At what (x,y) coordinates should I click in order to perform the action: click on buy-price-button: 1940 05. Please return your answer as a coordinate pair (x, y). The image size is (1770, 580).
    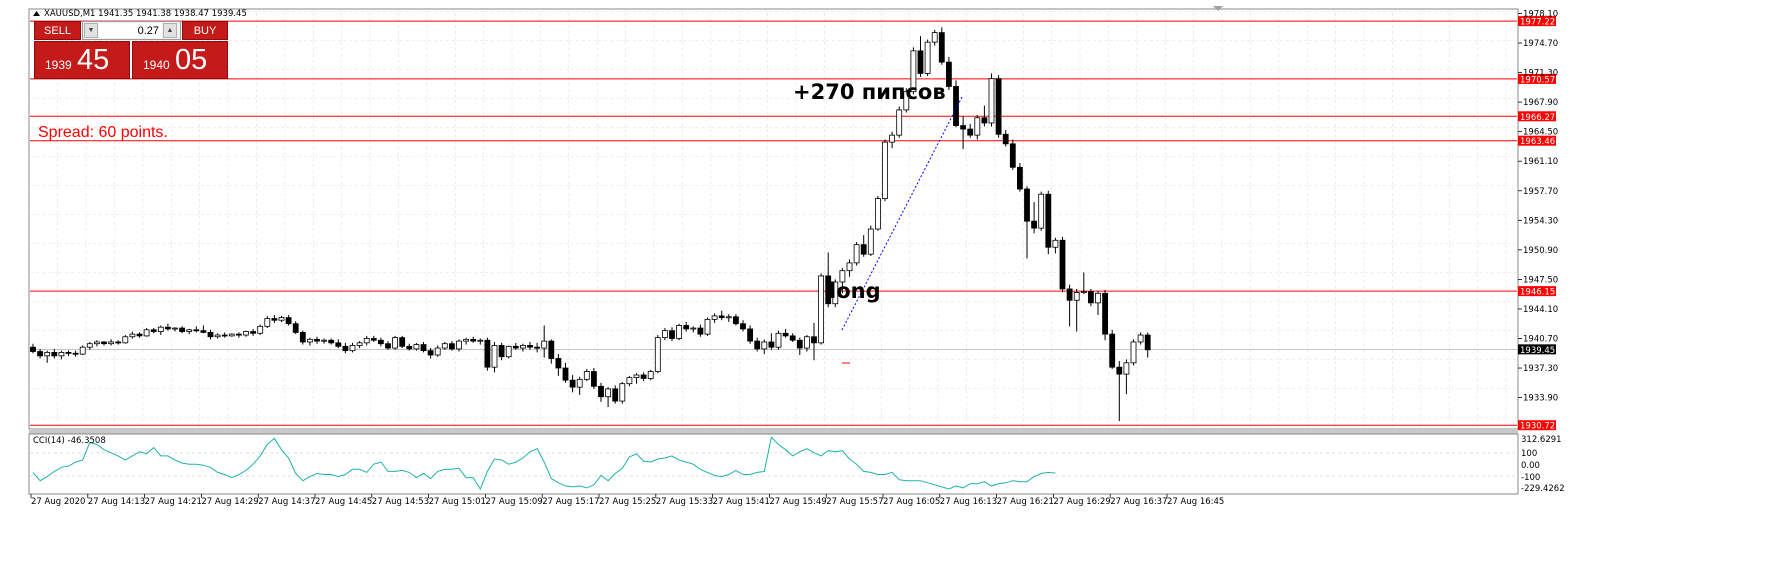
    Looking at the image, I should click on (180, 60).